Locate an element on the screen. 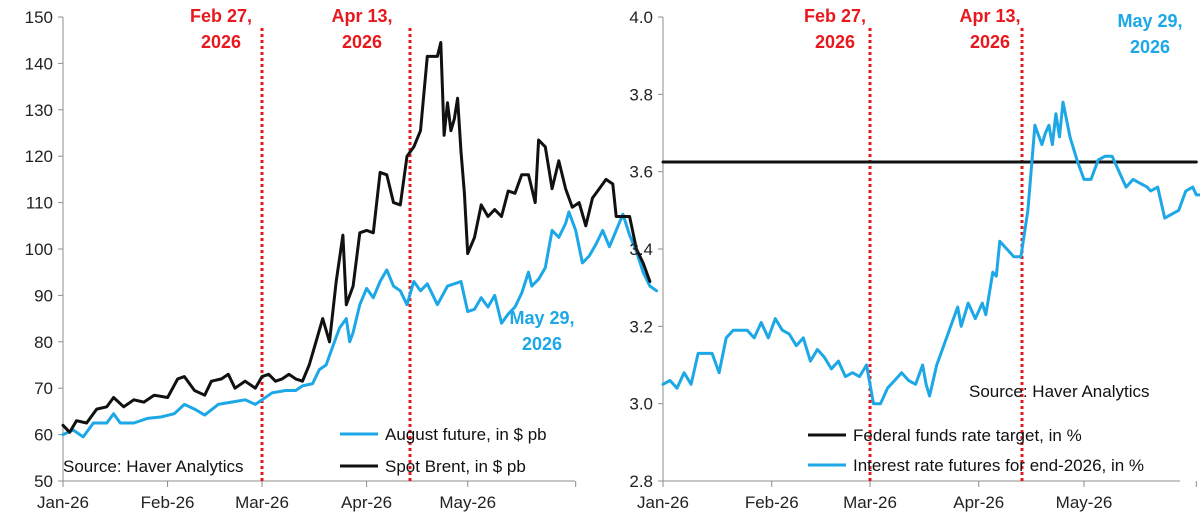 This screenshot has width=1200, height=524. y-tick-label: 130 is located at coordinates (39, 110).